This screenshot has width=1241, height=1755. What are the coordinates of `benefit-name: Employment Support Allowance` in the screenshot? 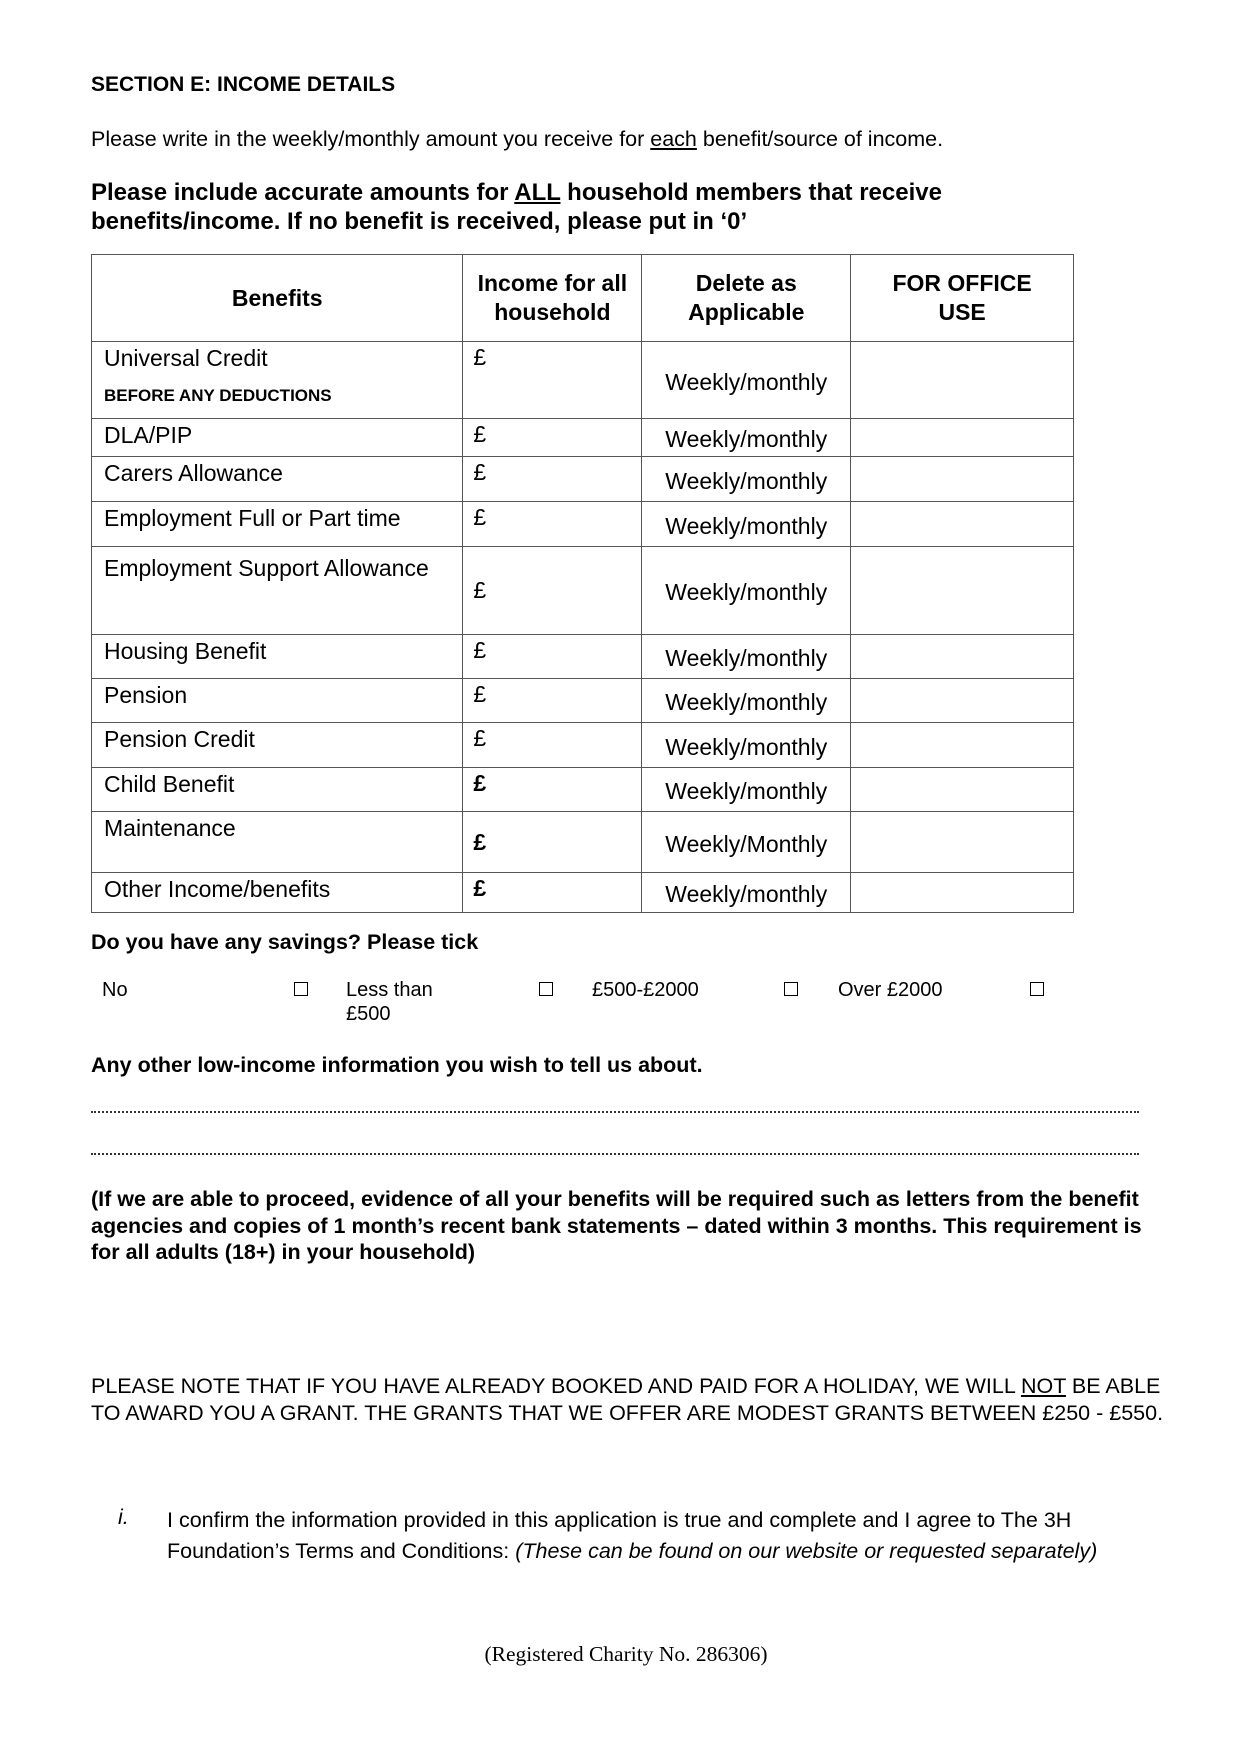 It's located at (277, 590).